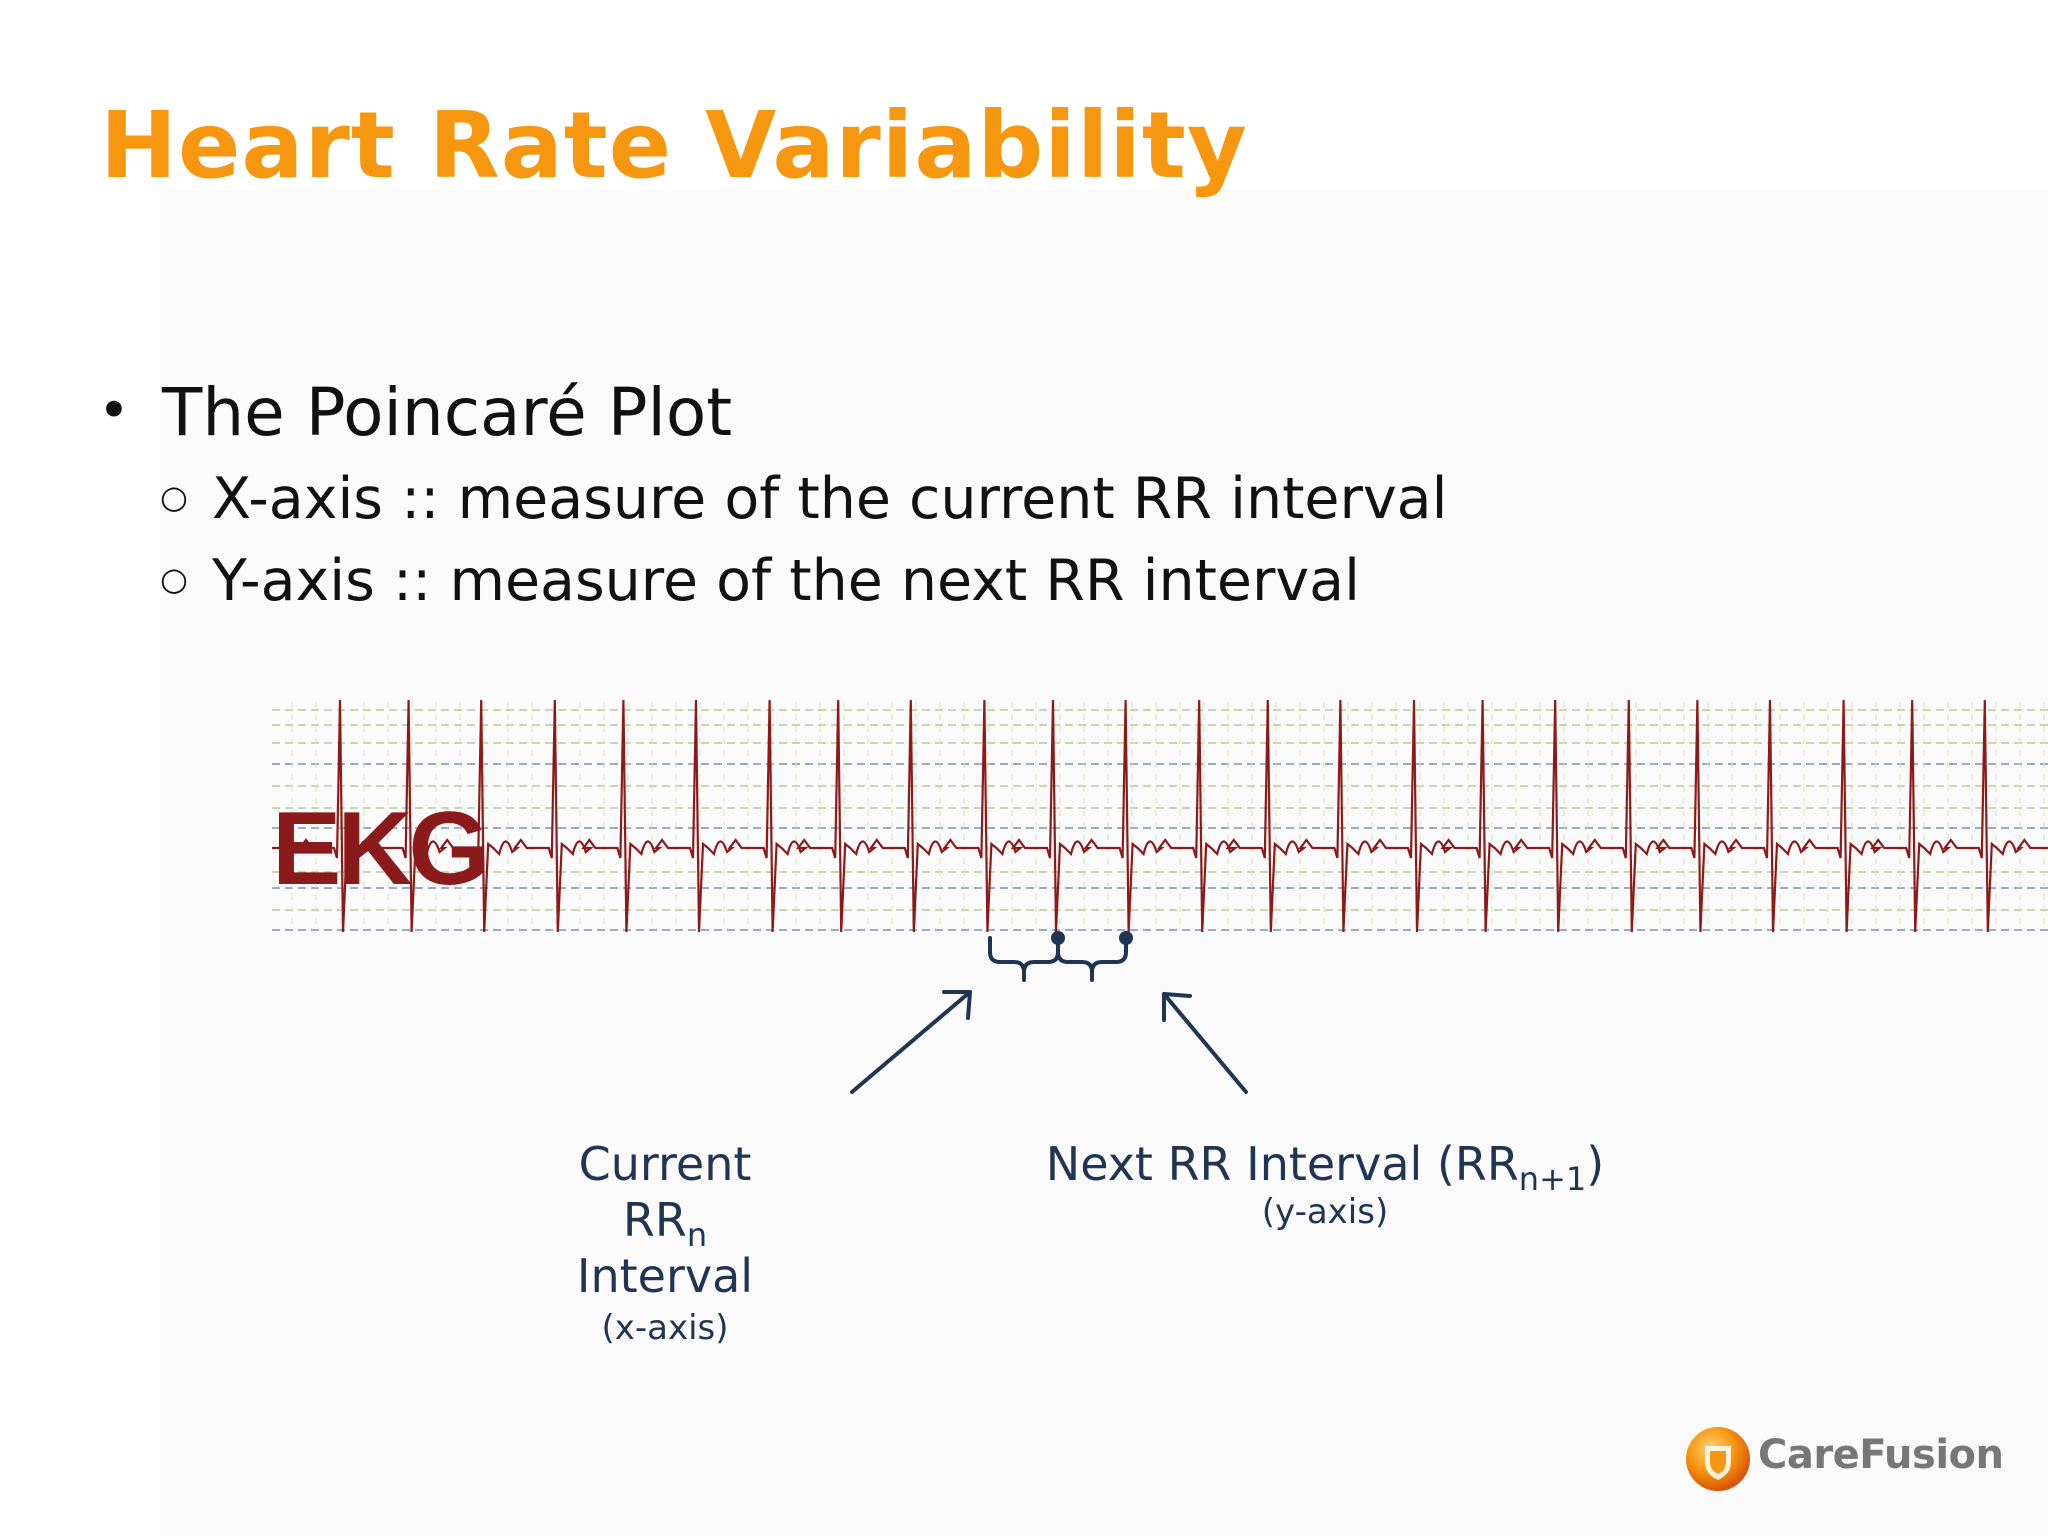 The width and height of the screenshot is (2048, 1536). What do you see at coordinates (1881, 1455) in the screenshot?
I see `carefusion-logo-text: CareFusion` at bounding box center [1881, 1455].